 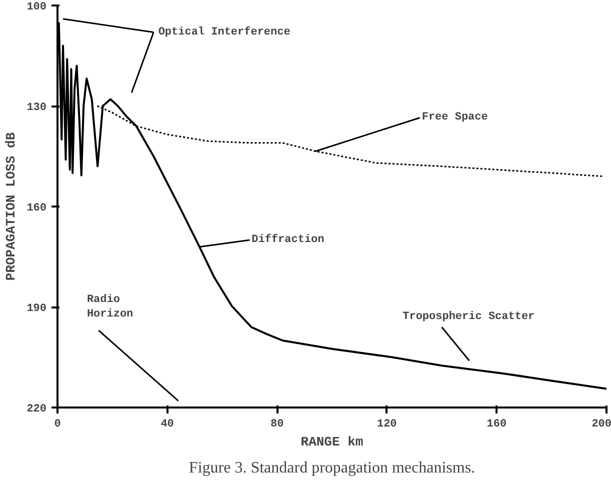 What do you see at coordinates (36, 8) in the screenshot?
I see `y-tick-label: 100` at bounding box center [36, 8].